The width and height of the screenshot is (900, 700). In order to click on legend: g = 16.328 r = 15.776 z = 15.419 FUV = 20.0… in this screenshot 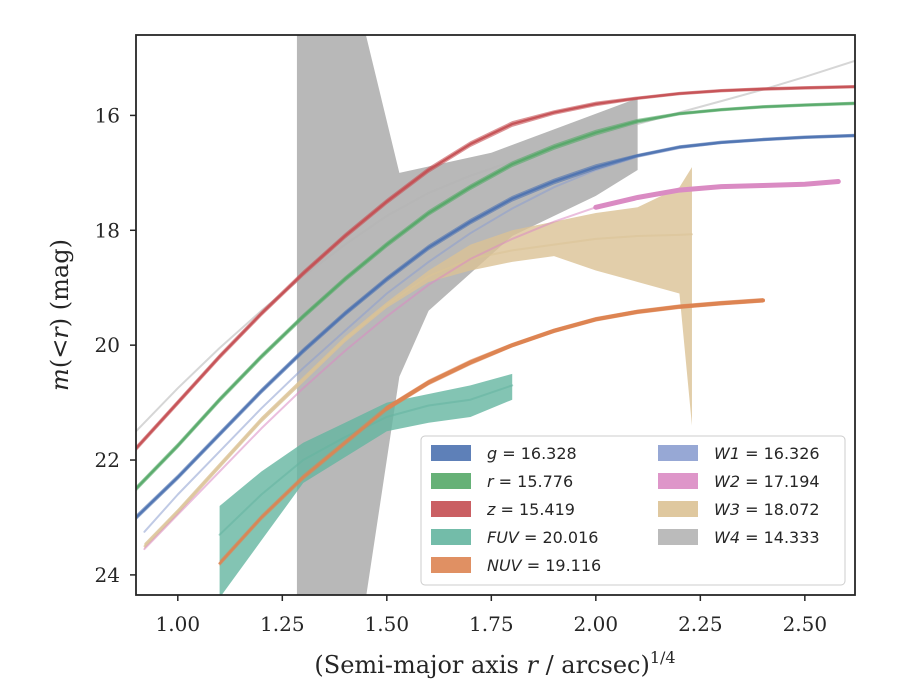, I will do `click(633, 510)`.